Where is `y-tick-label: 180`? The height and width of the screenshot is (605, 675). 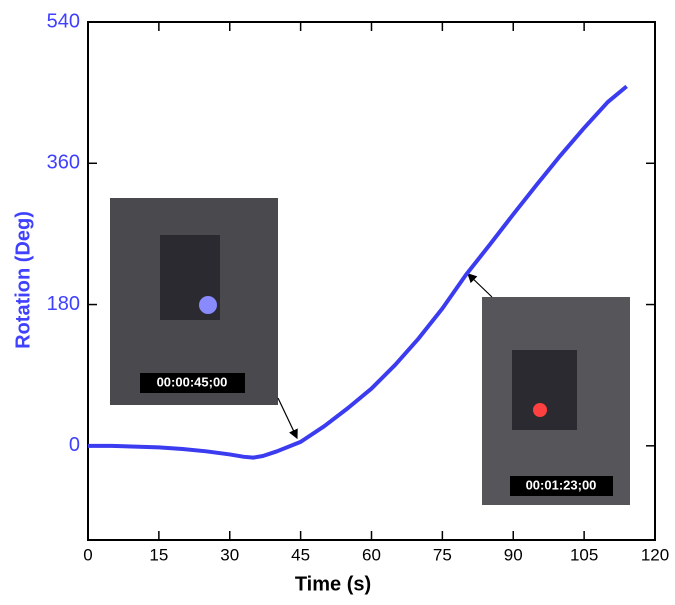
y-tick-label: 180 is located at coordinates (63, 304).